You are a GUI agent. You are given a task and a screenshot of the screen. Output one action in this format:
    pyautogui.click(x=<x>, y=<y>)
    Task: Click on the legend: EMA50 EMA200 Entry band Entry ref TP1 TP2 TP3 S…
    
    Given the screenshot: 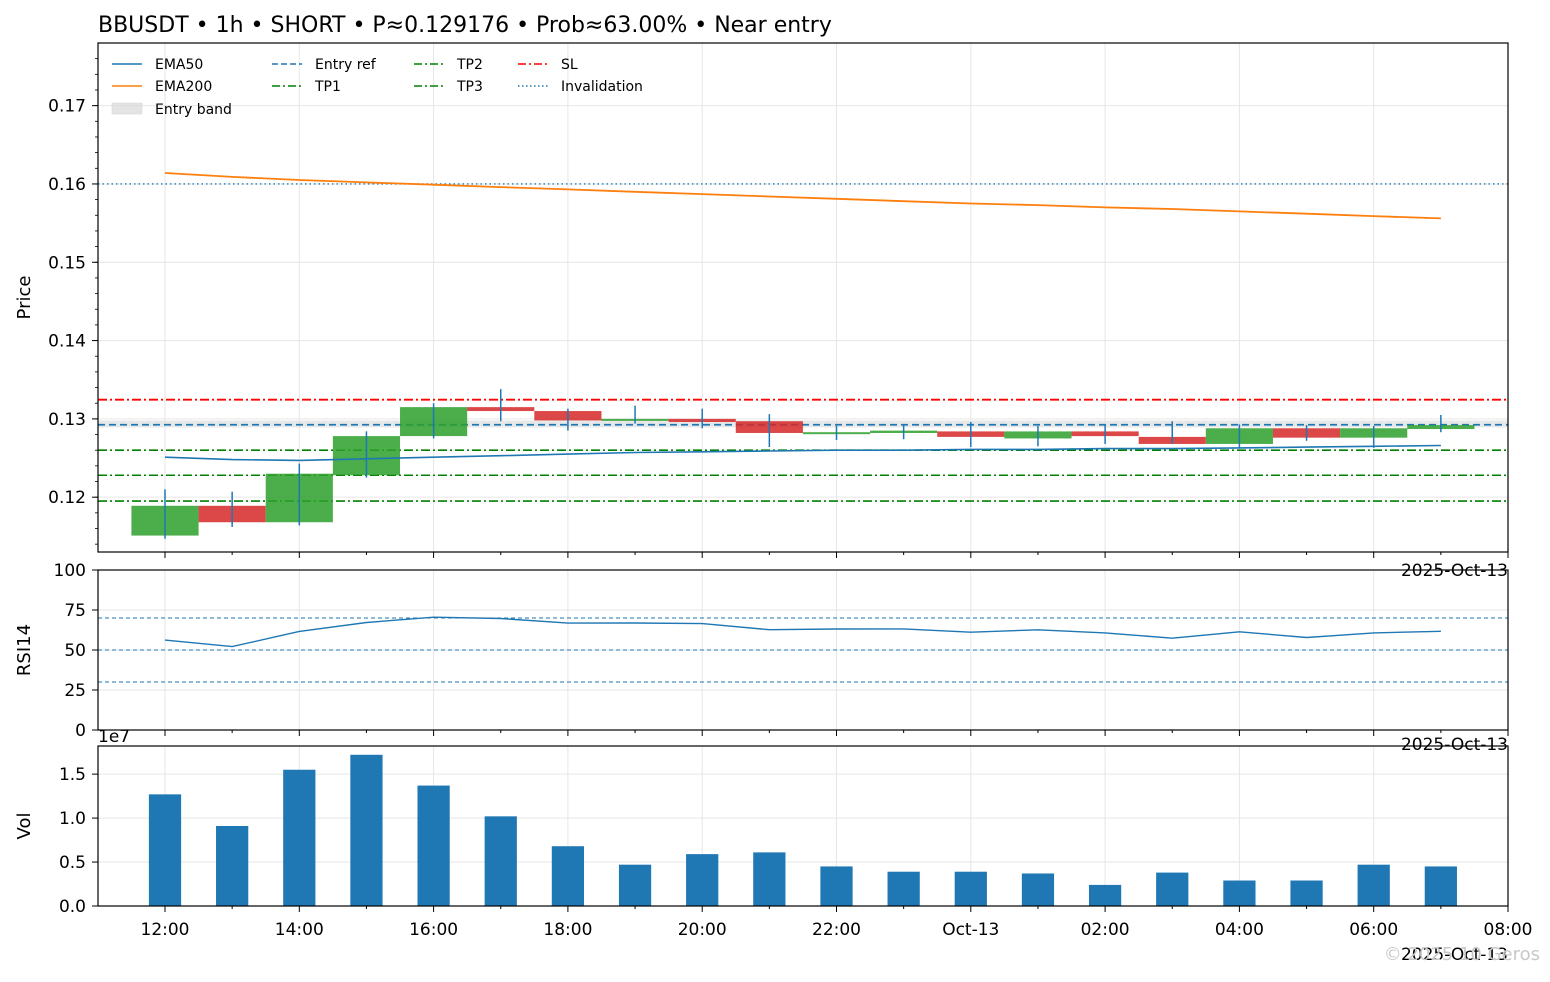 What is the action you would take?
    pyautogui.click(x=377, y=87)
    